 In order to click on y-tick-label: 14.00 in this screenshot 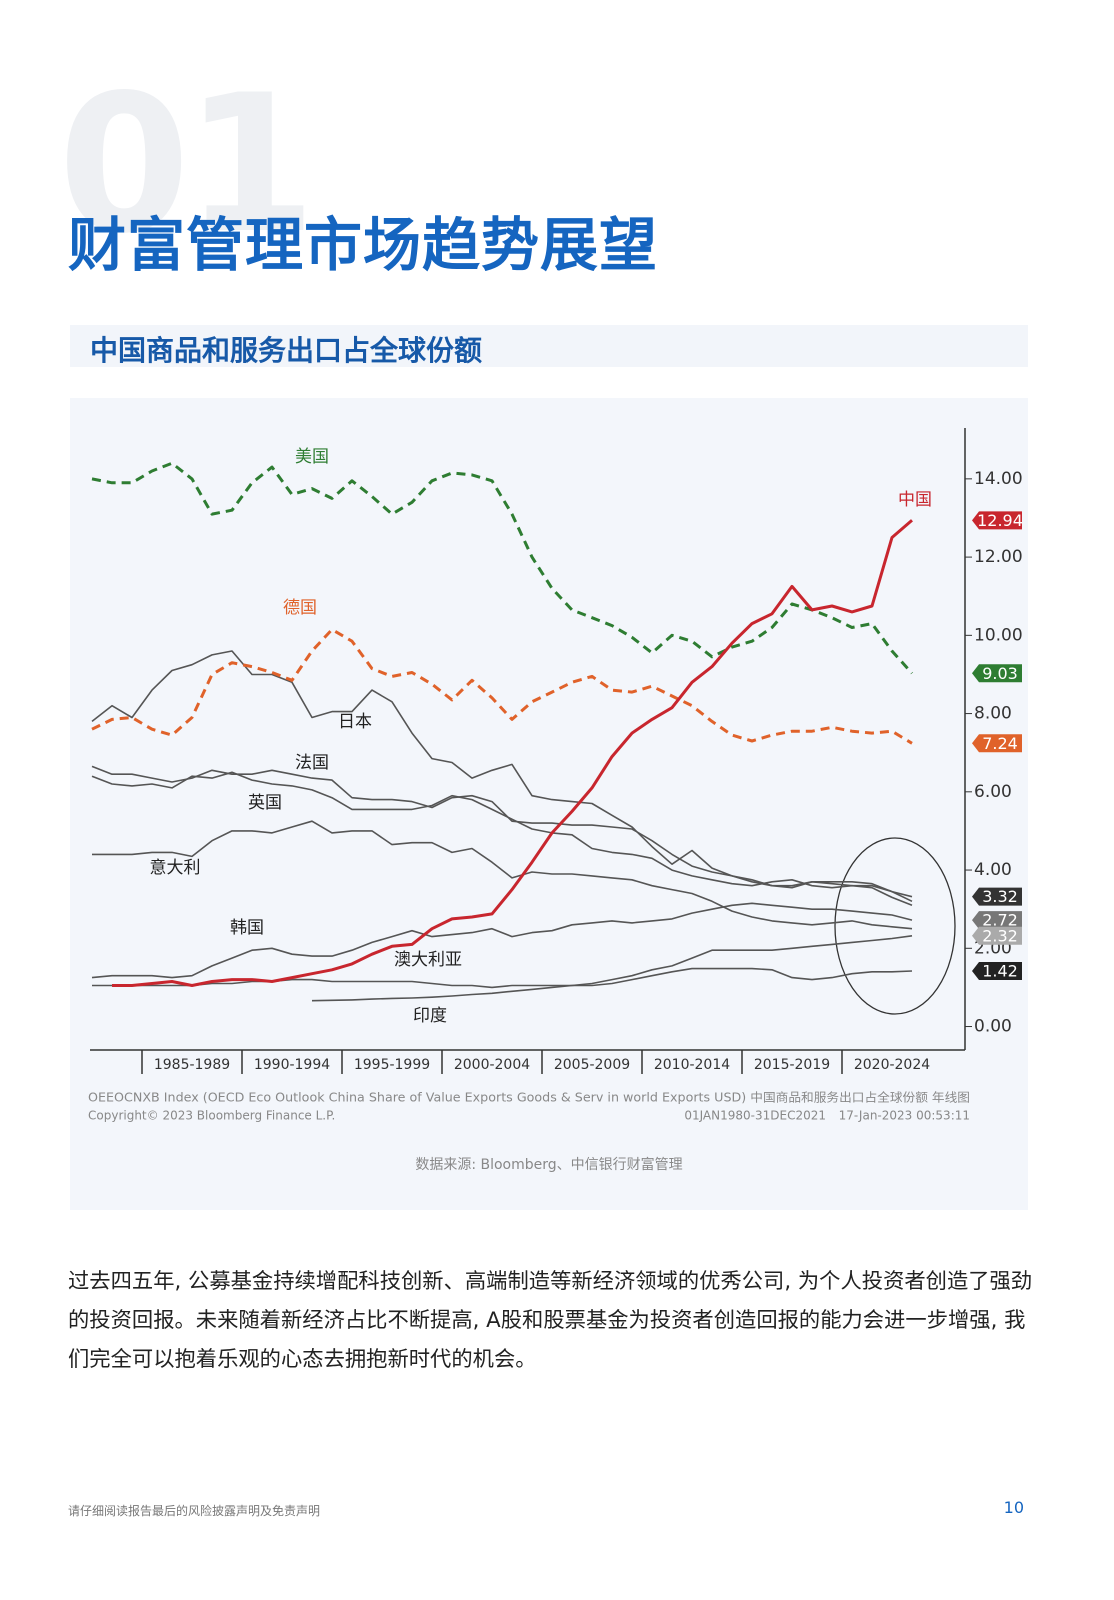, I will do `click(998, 479)`.